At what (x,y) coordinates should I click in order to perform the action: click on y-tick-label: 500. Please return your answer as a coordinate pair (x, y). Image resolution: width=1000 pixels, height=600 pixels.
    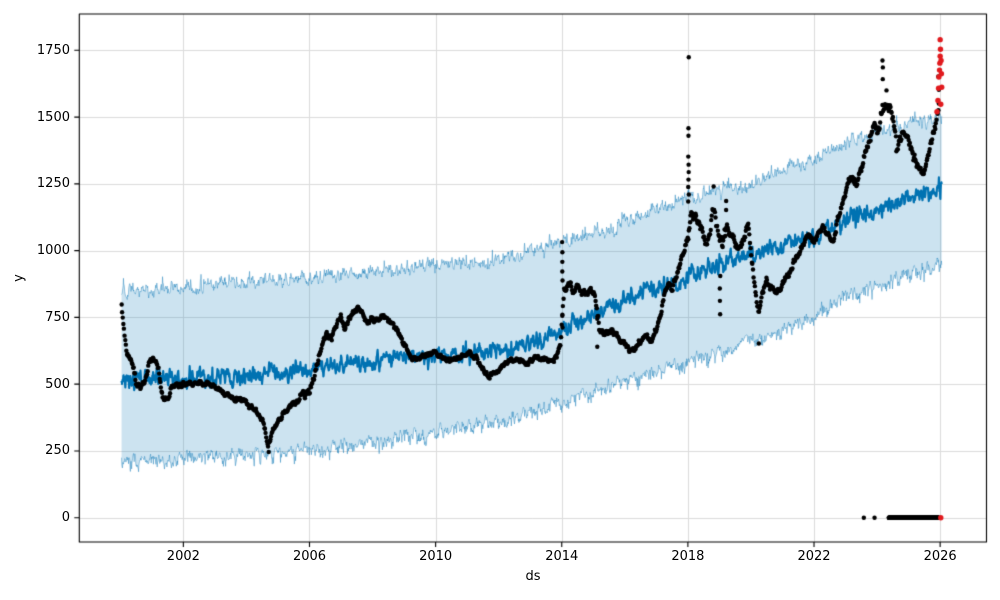
    Looking at the image, I should click on (57, 384).